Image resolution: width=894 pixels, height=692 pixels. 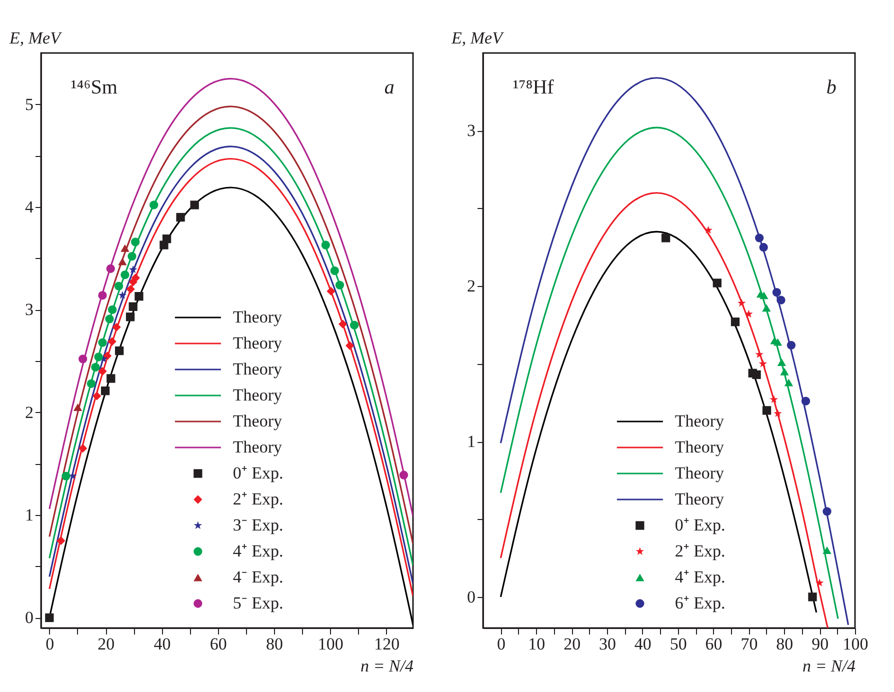 What do you see at coordinates (678, 644) in the screenshot?
I see `x-tick-label: 50` at bounding box center [678, 644].